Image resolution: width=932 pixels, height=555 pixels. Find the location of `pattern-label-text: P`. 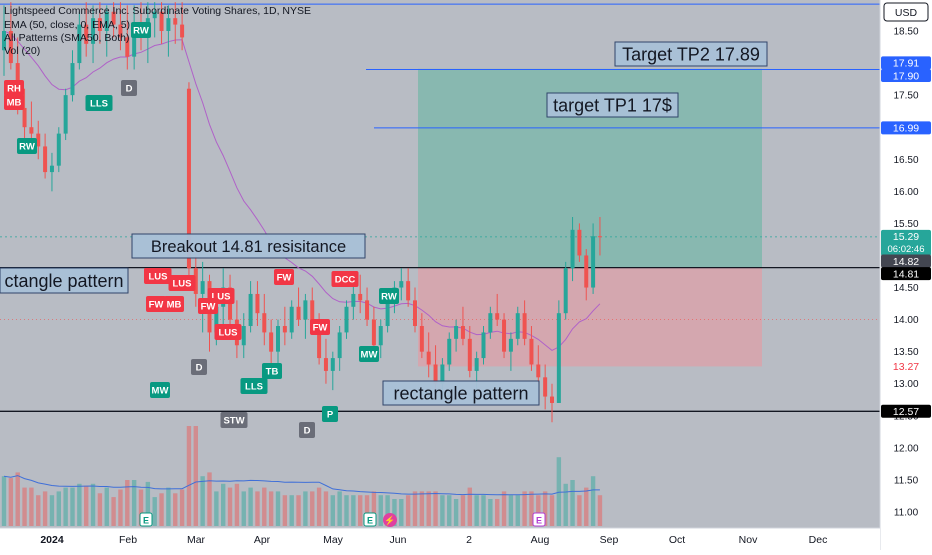

pattern-label-text: P is located at coordinates (330, 415).